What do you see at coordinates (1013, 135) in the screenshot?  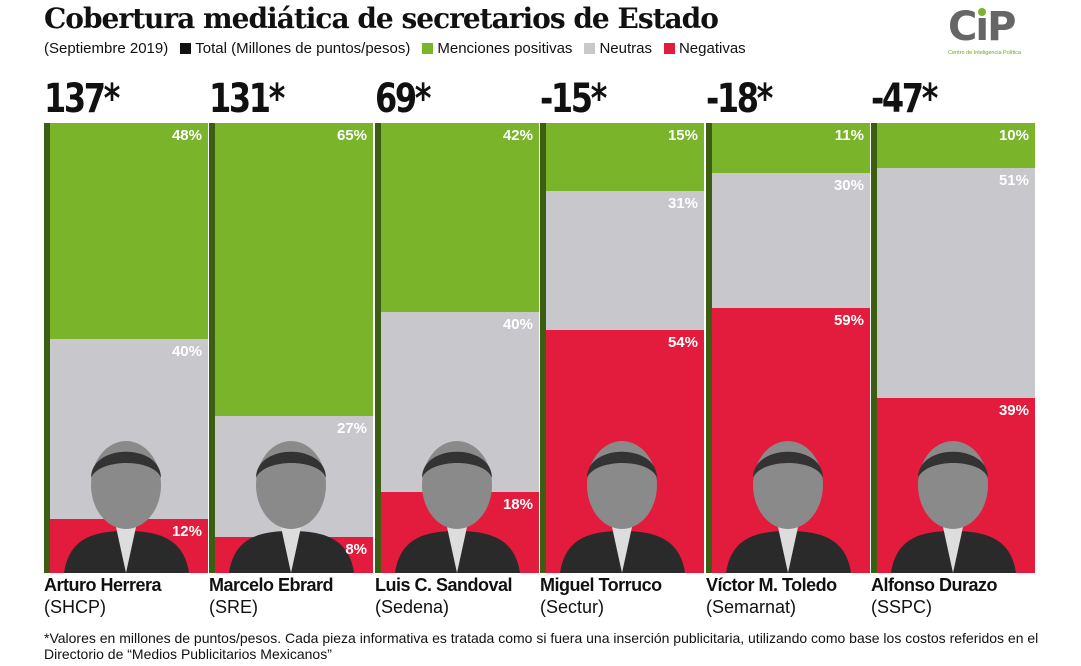 I see `data-label: 10%` at bounding box center [1013, 135].